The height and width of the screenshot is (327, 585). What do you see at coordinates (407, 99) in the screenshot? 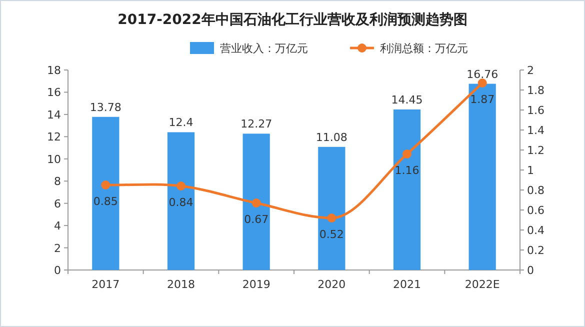
I see `data-label: 14.45` at bounding box center [407, 99].